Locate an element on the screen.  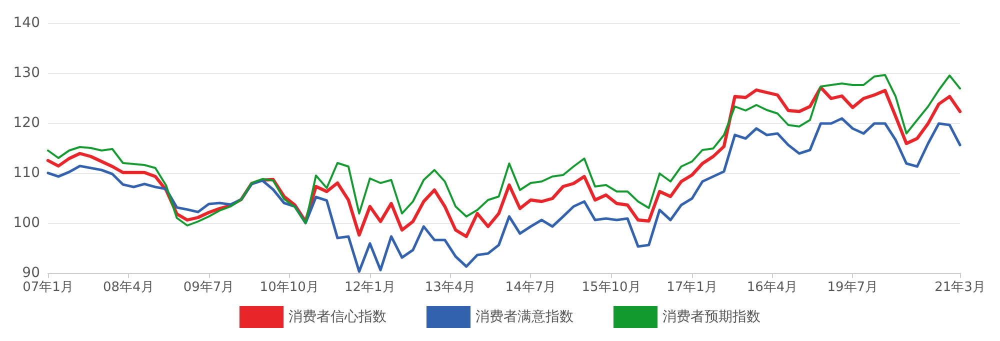
y-tick-label: 90 is located at coordinates (31, 273).